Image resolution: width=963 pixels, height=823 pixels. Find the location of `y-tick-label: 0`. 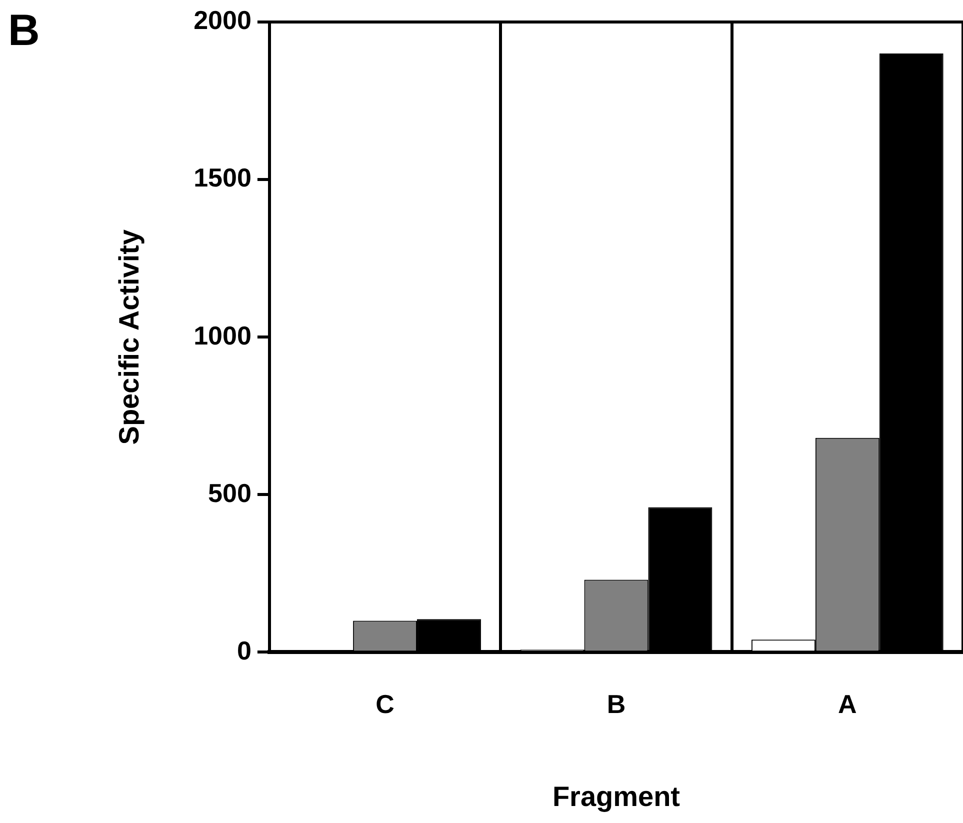

y-tick-label: 0 is located at coordinates (244, 650).